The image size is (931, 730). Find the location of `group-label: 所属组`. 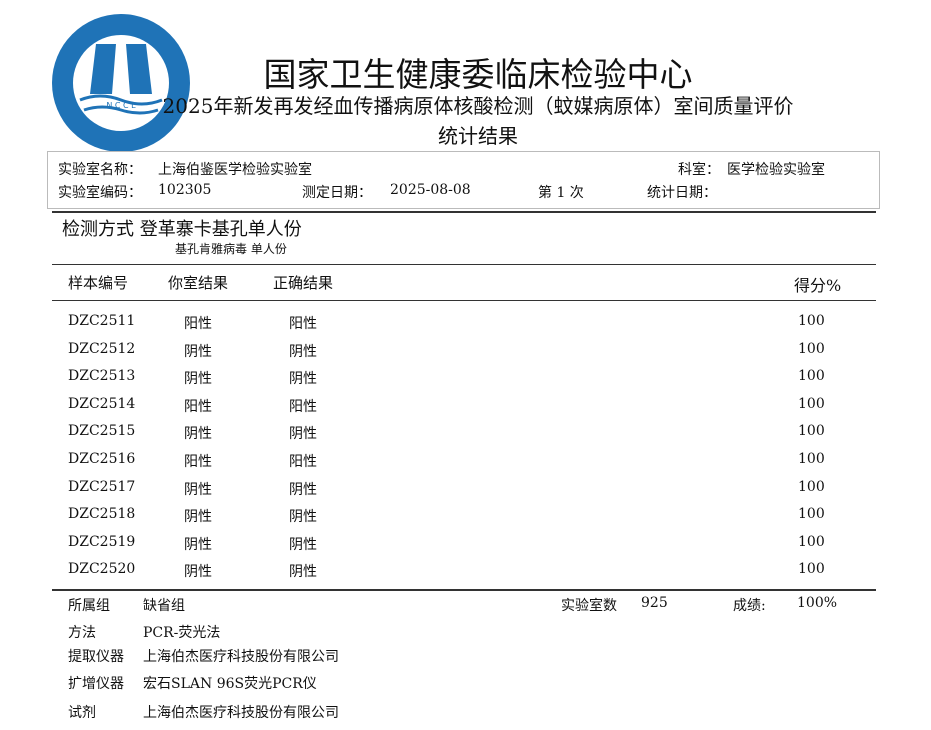

group-label: 所属组 is located at coordinates (89, 606).